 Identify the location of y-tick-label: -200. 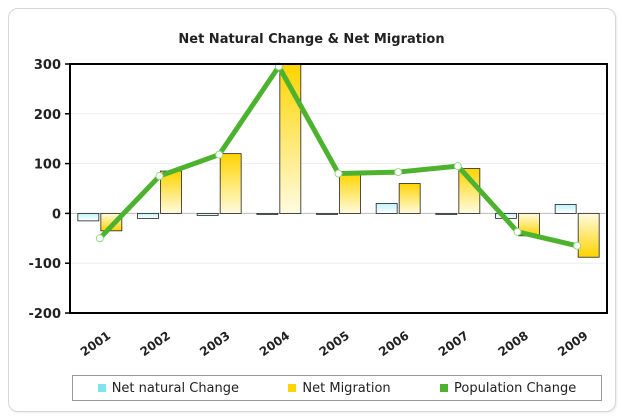
(44, 314).